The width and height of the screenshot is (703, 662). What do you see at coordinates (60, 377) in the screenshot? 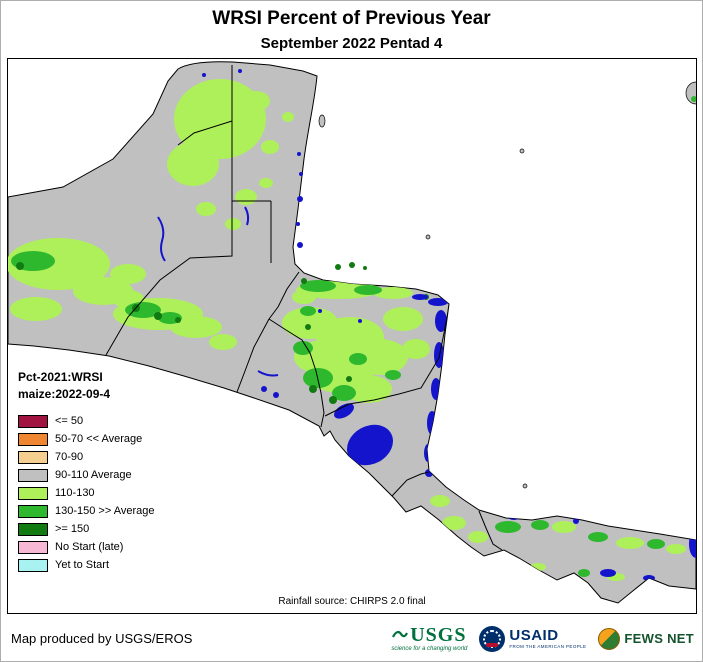
I see `legend-title-line1: Pct-2021:WRSI` at bounding box center [60, 377].